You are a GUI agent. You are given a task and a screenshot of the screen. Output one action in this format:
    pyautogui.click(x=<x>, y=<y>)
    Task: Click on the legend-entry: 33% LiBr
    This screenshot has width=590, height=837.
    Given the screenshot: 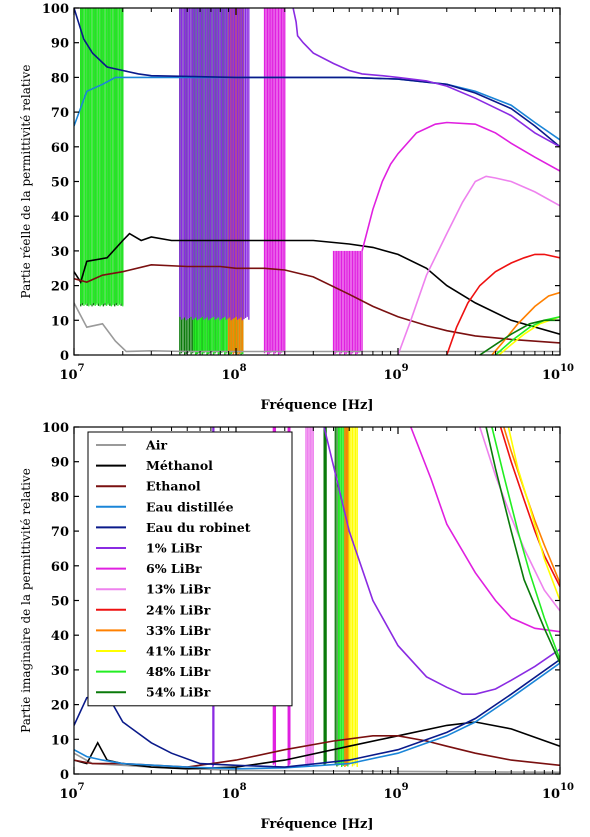 What is the action you would take?
    pyautogui.click(x=178, y=630)
    